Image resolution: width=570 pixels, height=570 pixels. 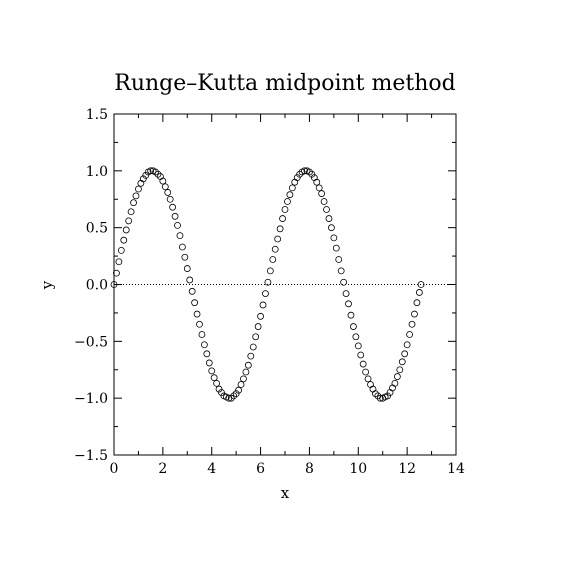 What do you see at coordinates (114, 469) in the screenshot?
I see `x-tick-label: 0` at bounding box center [114, 469].